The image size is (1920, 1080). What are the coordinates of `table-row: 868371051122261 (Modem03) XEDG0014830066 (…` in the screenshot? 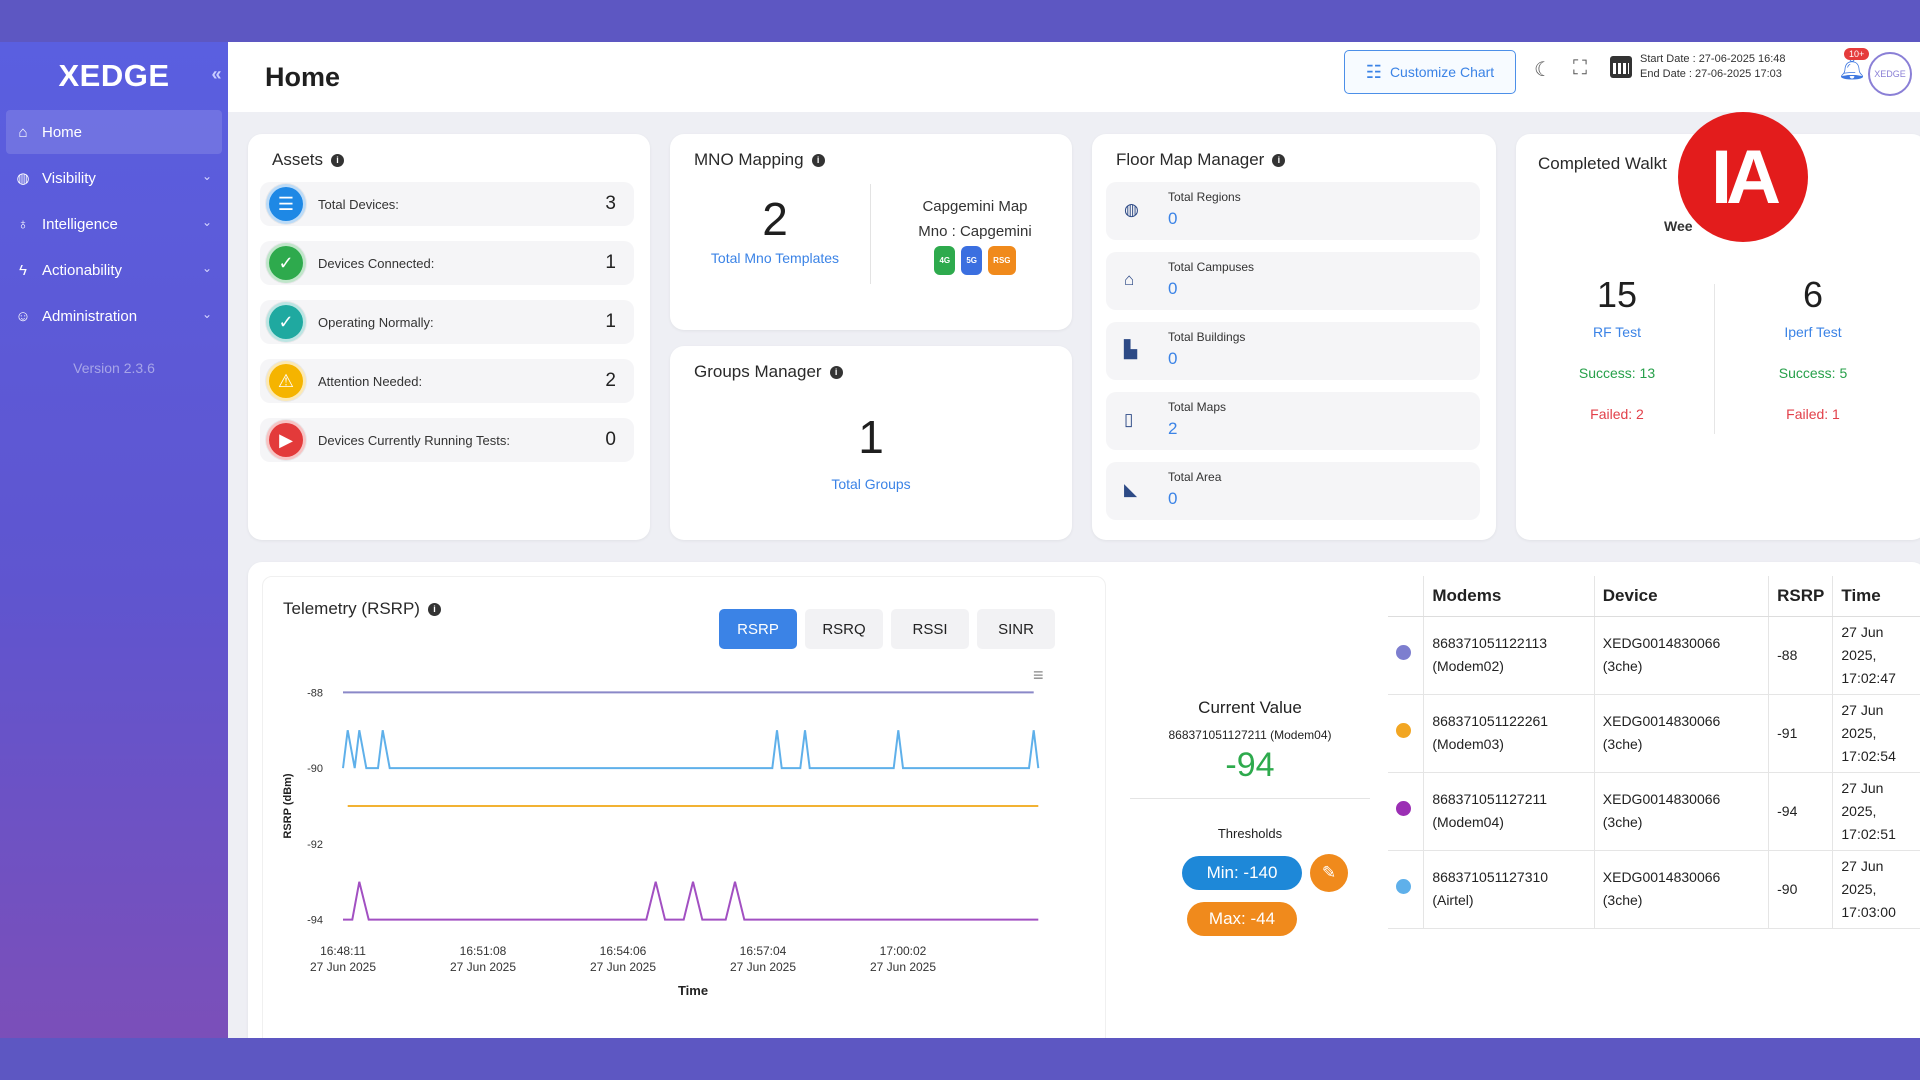 It's located at (1654, 733).